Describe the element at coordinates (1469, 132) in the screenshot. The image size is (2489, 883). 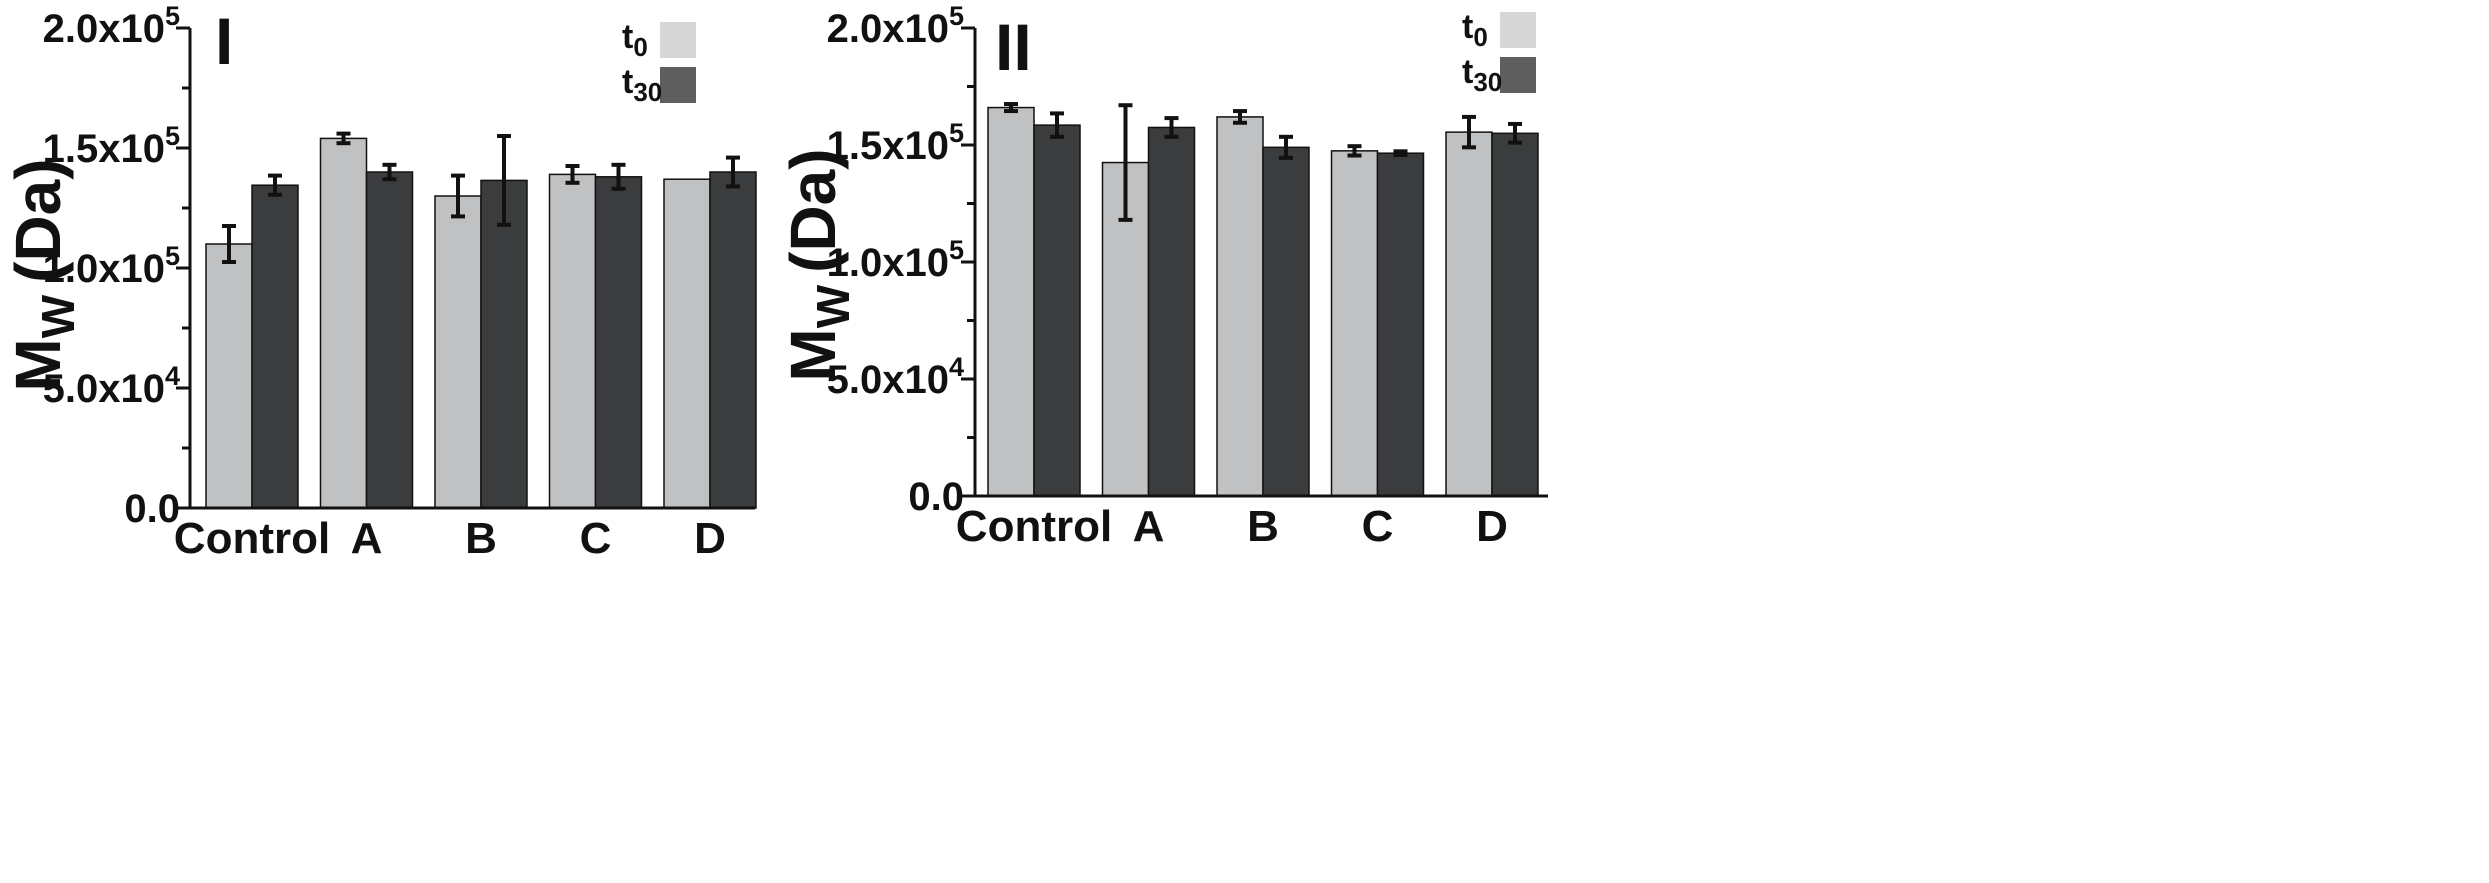
I see `error-bar-t0-d` at that location.